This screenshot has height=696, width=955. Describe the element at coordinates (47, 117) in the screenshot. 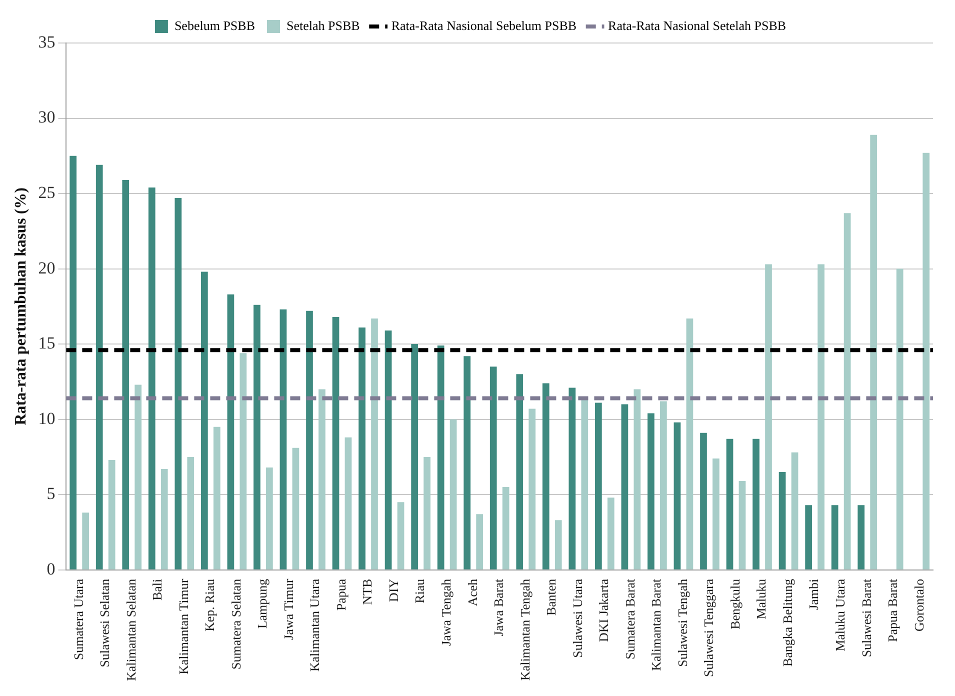

I see `y-tick-label: 30` at that location.